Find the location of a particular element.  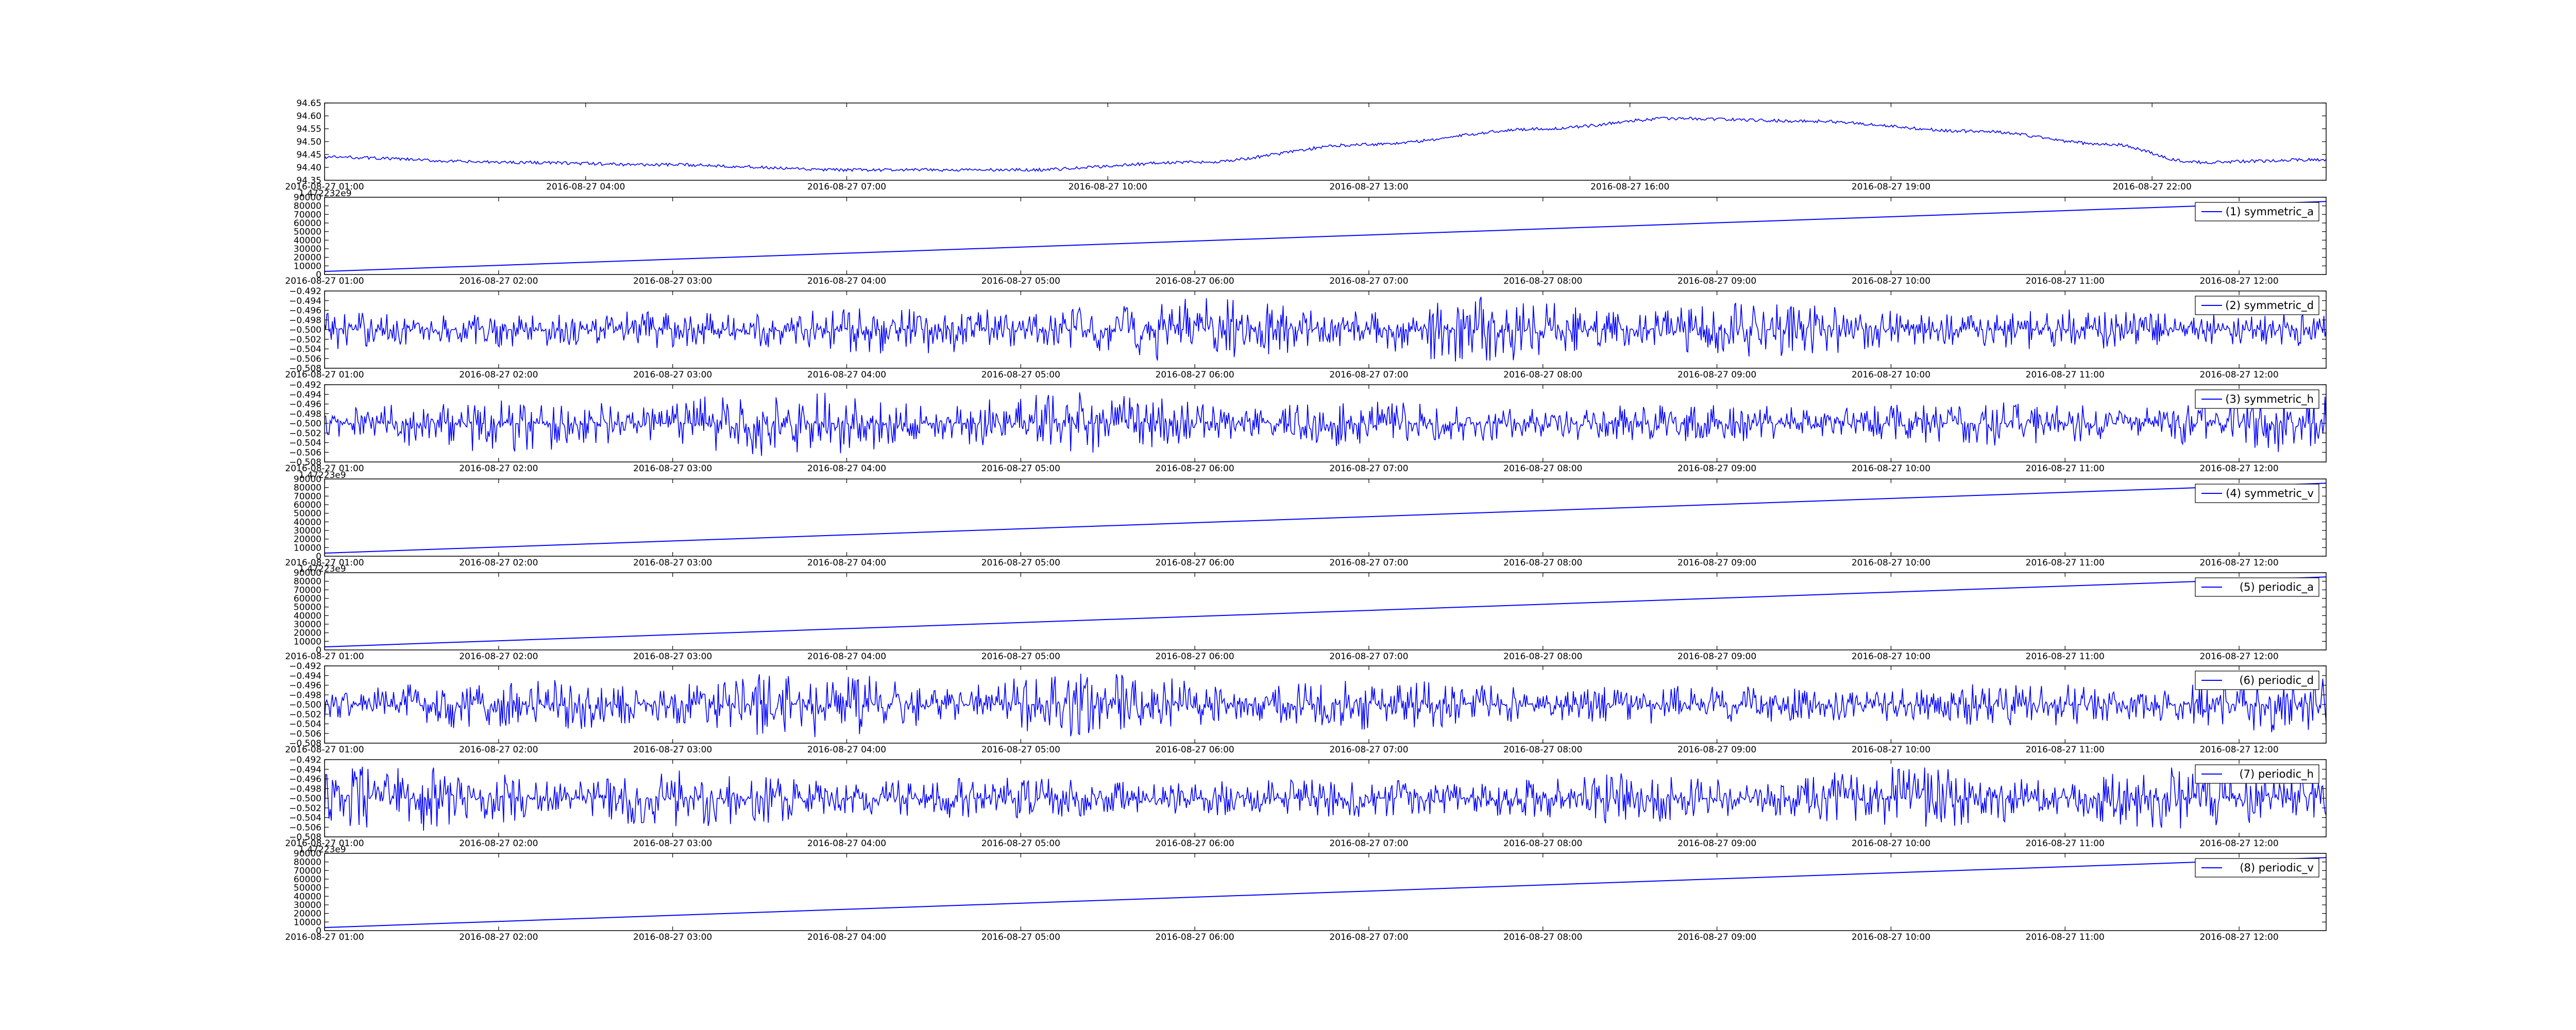

y-tick-label: 94.50 is located at coordinates (308, 142).